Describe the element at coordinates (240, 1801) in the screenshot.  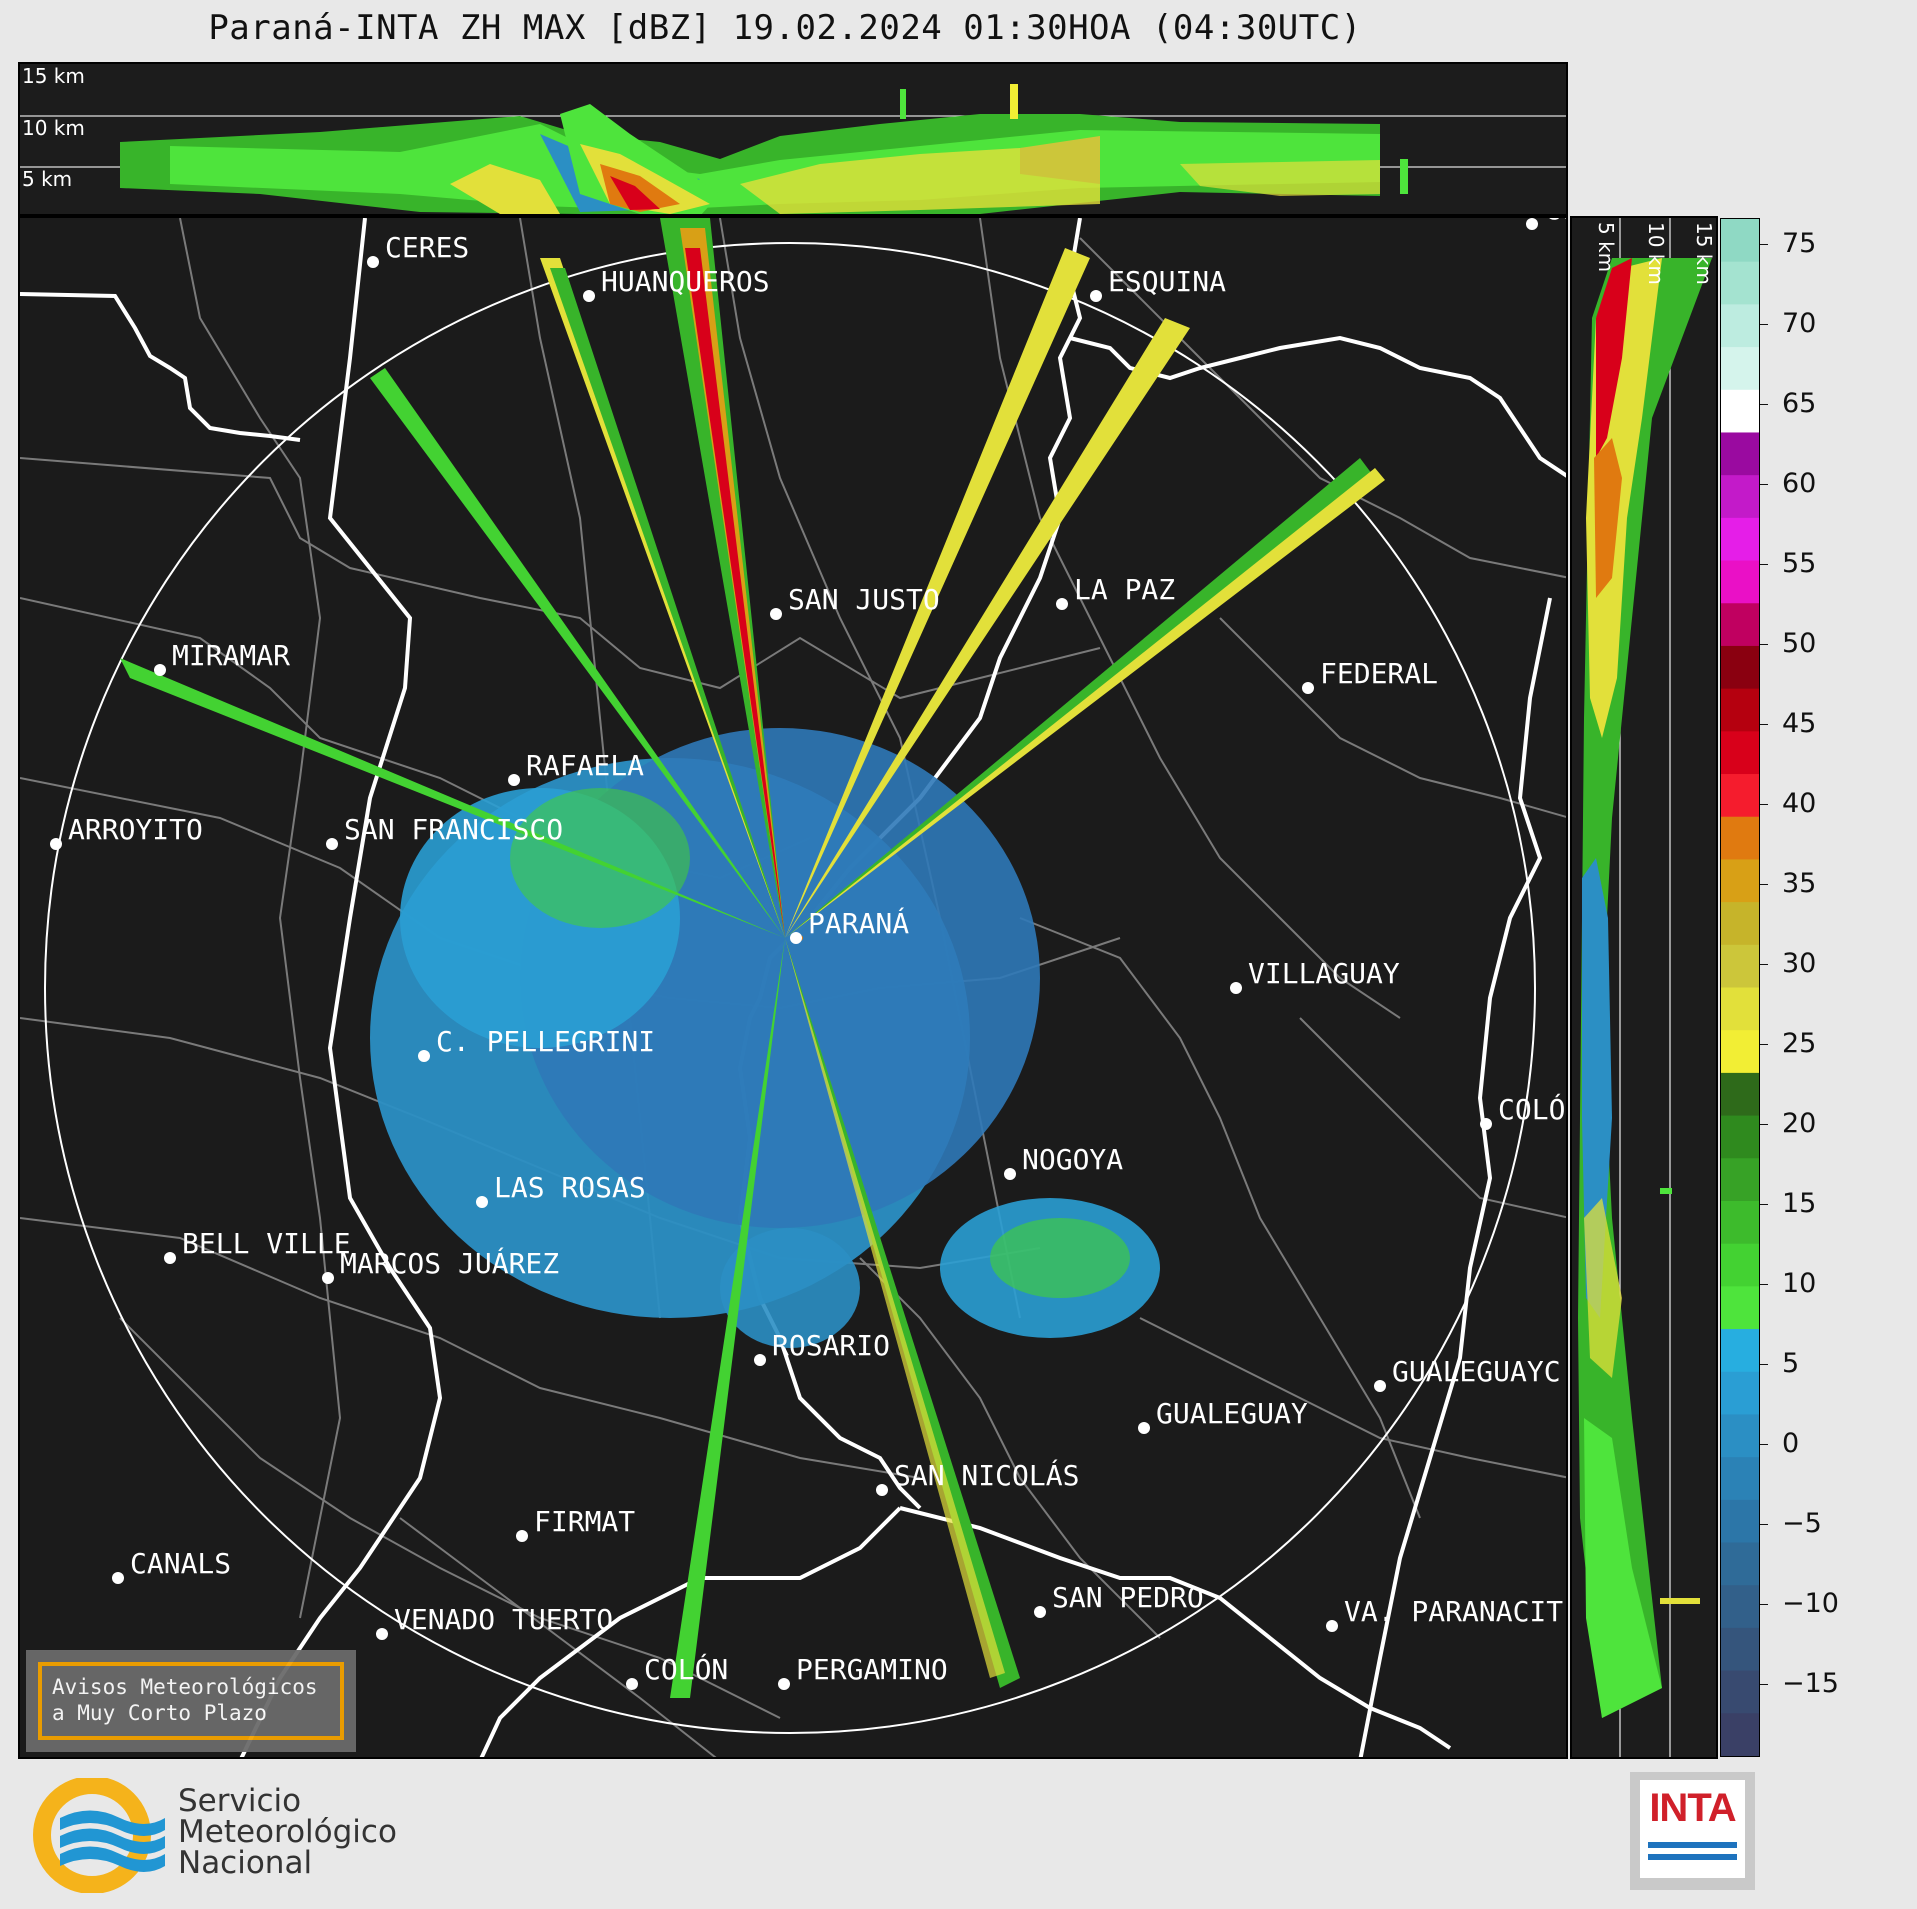
I see `smn-line-1: Servicio` at that location.